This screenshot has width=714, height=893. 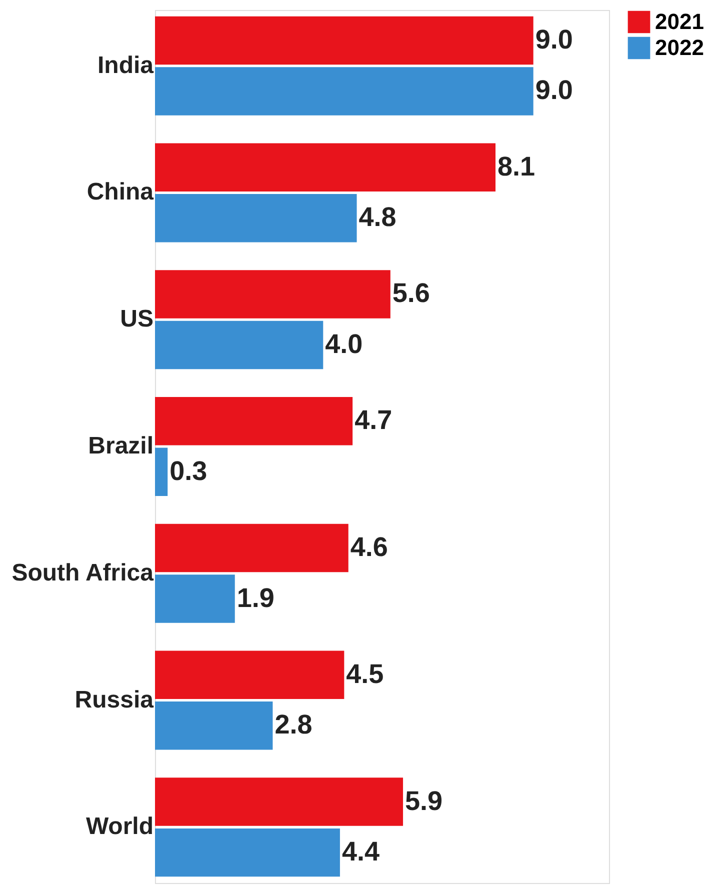 I want to click on data-label: 4.6, so click(x=369, y=547).